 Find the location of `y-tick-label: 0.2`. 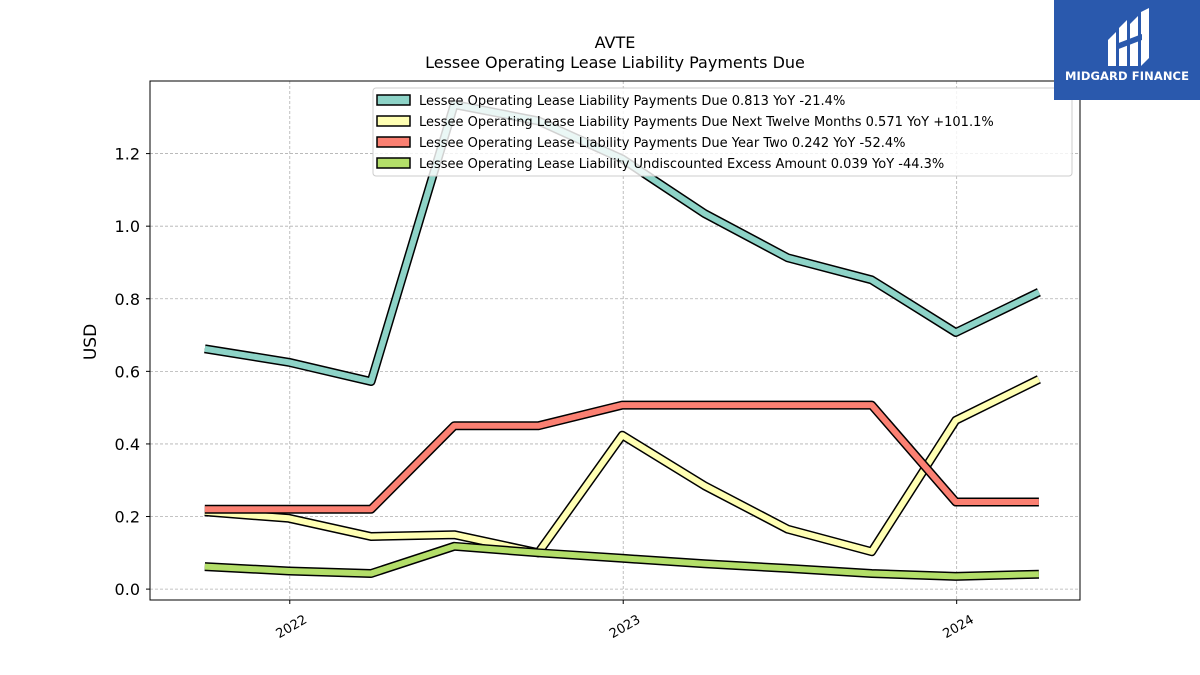

y-tick-label: 0.2 is located at coordinates (127, 517).